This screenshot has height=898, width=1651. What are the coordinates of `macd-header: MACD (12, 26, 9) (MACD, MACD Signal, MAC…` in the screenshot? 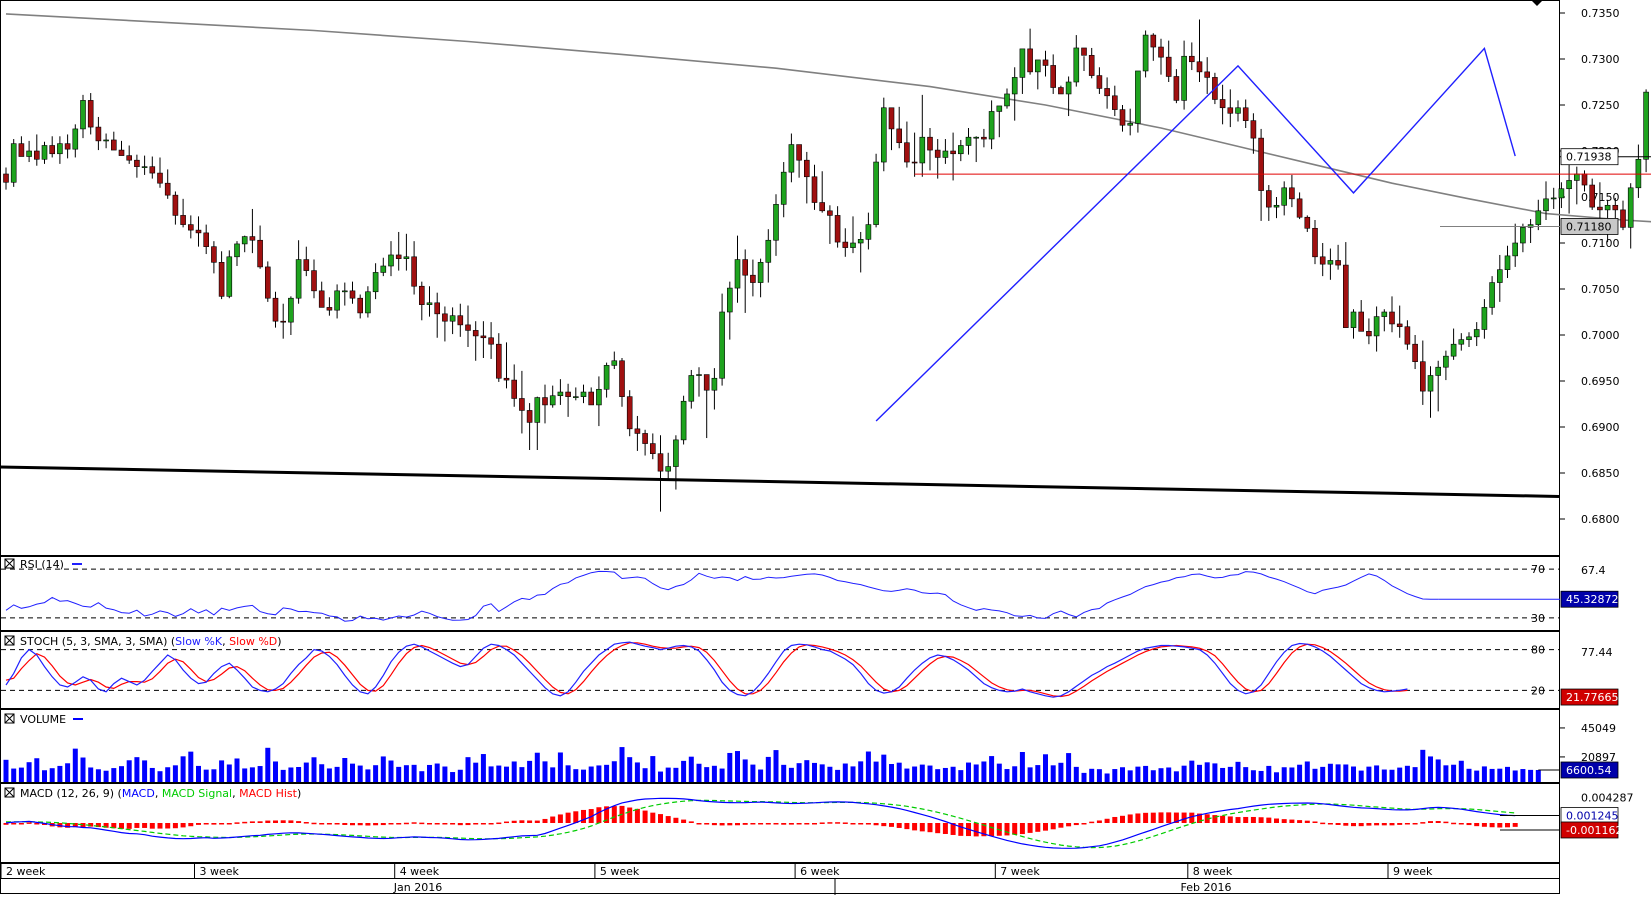 It's located at (153, 793).